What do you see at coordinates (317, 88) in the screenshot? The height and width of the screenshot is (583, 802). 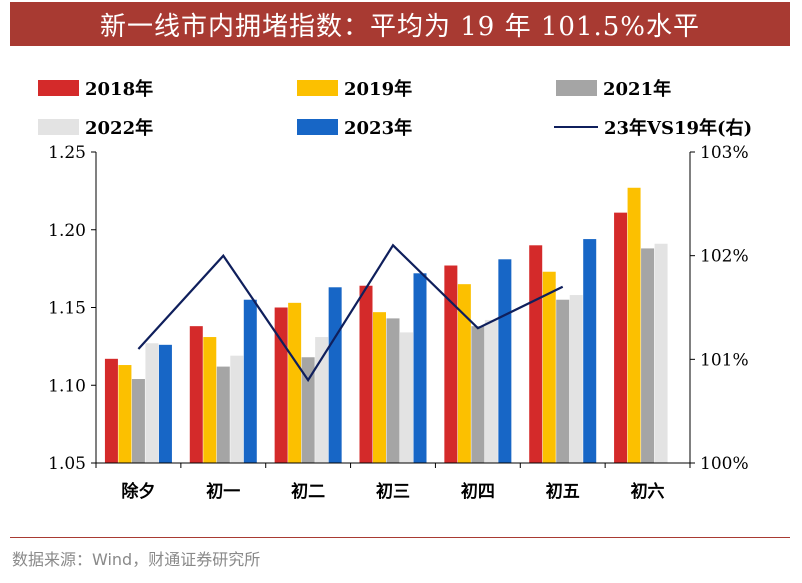 I see `legend-swatch-2019` at bounding box center [317, 88].